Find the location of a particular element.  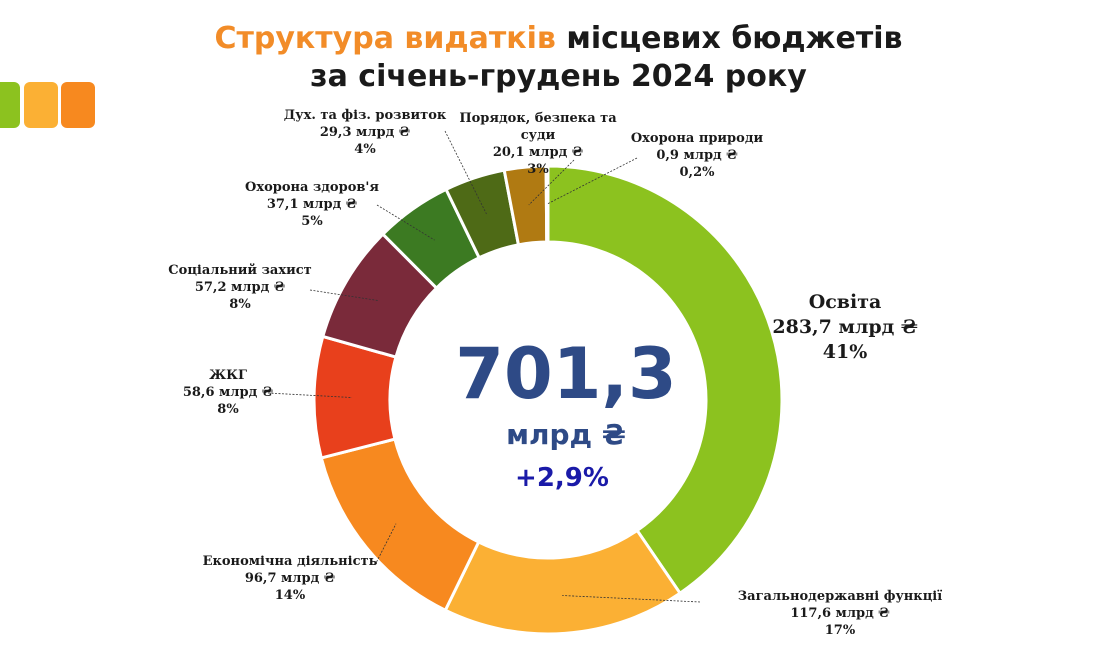

slice-label-8: Охорона природи 0,9 млрд ₴ 0,2% is located at coordinates (697, 155).